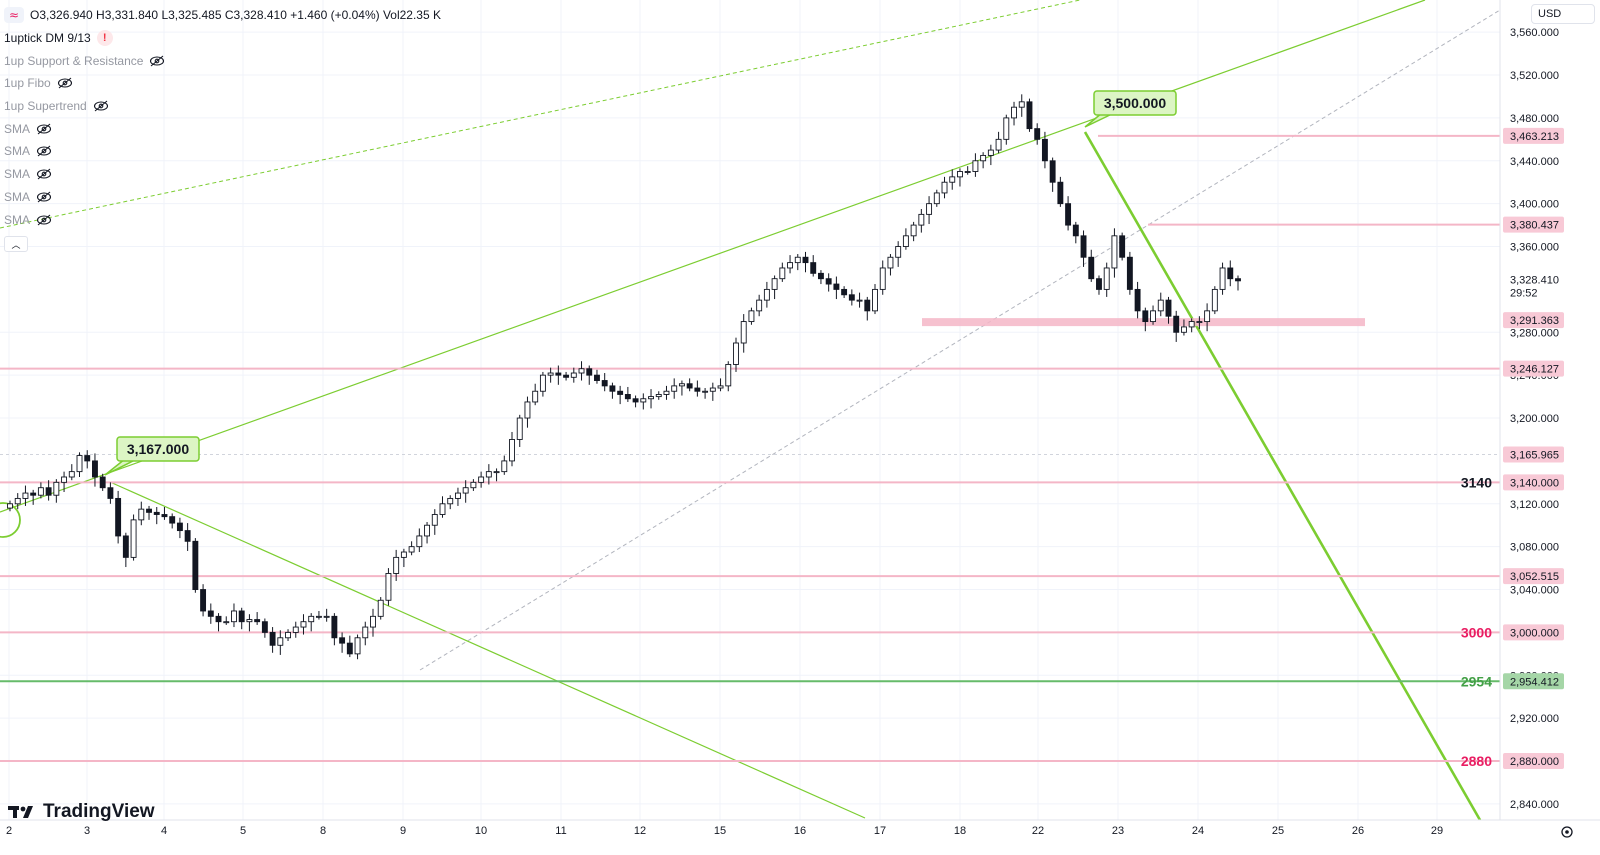 This screenshot has width=1600, height=855. Describe the element at coordinates (1534, 762) in the screenshot. I see `price-level-label: 2,880.000` at that location.